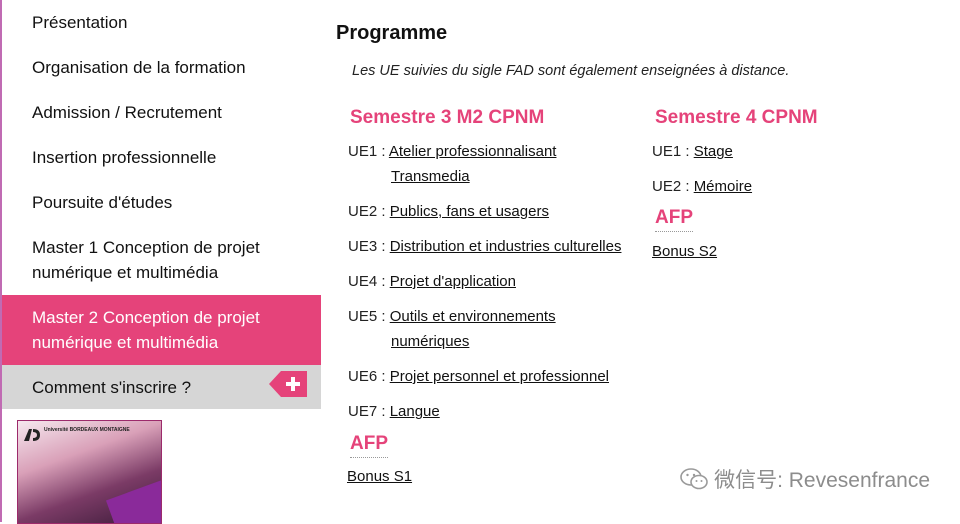  I want to click on university-logo-text: Université BORDEAUX MONTAIGNE, so click(87, 430).